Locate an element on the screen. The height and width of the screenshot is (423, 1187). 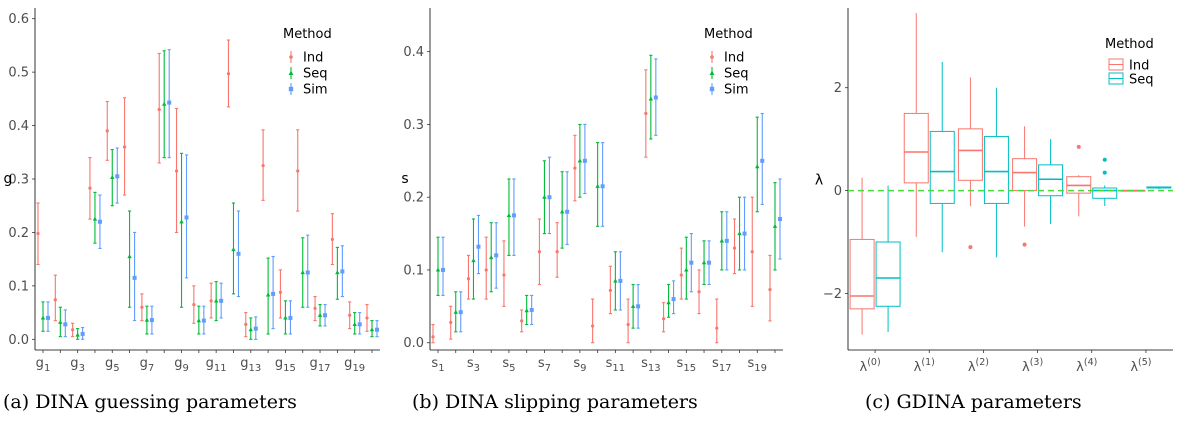
guessing-legend-marker is located at coordinates (291, 57).